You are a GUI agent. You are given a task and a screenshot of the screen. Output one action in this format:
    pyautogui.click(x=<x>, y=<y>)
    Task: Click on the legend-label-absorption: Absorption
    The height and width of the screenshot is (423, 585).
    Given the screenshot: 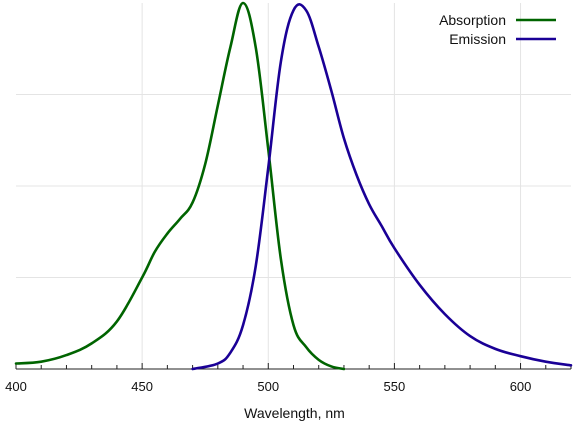 What is the action you would take?
    pyautogui.click(x=472, y=20)
    